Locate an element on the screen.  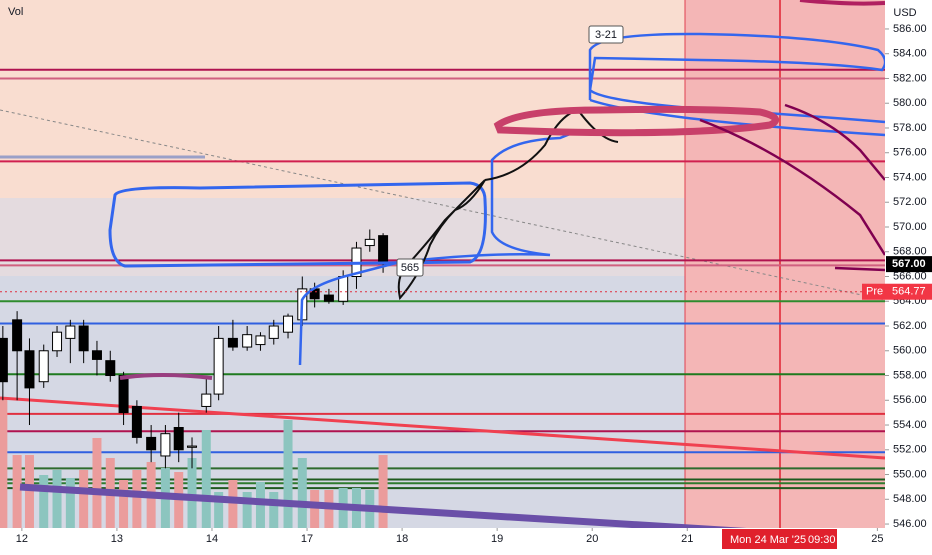
currency: USD is located at coordinates (904, 13).